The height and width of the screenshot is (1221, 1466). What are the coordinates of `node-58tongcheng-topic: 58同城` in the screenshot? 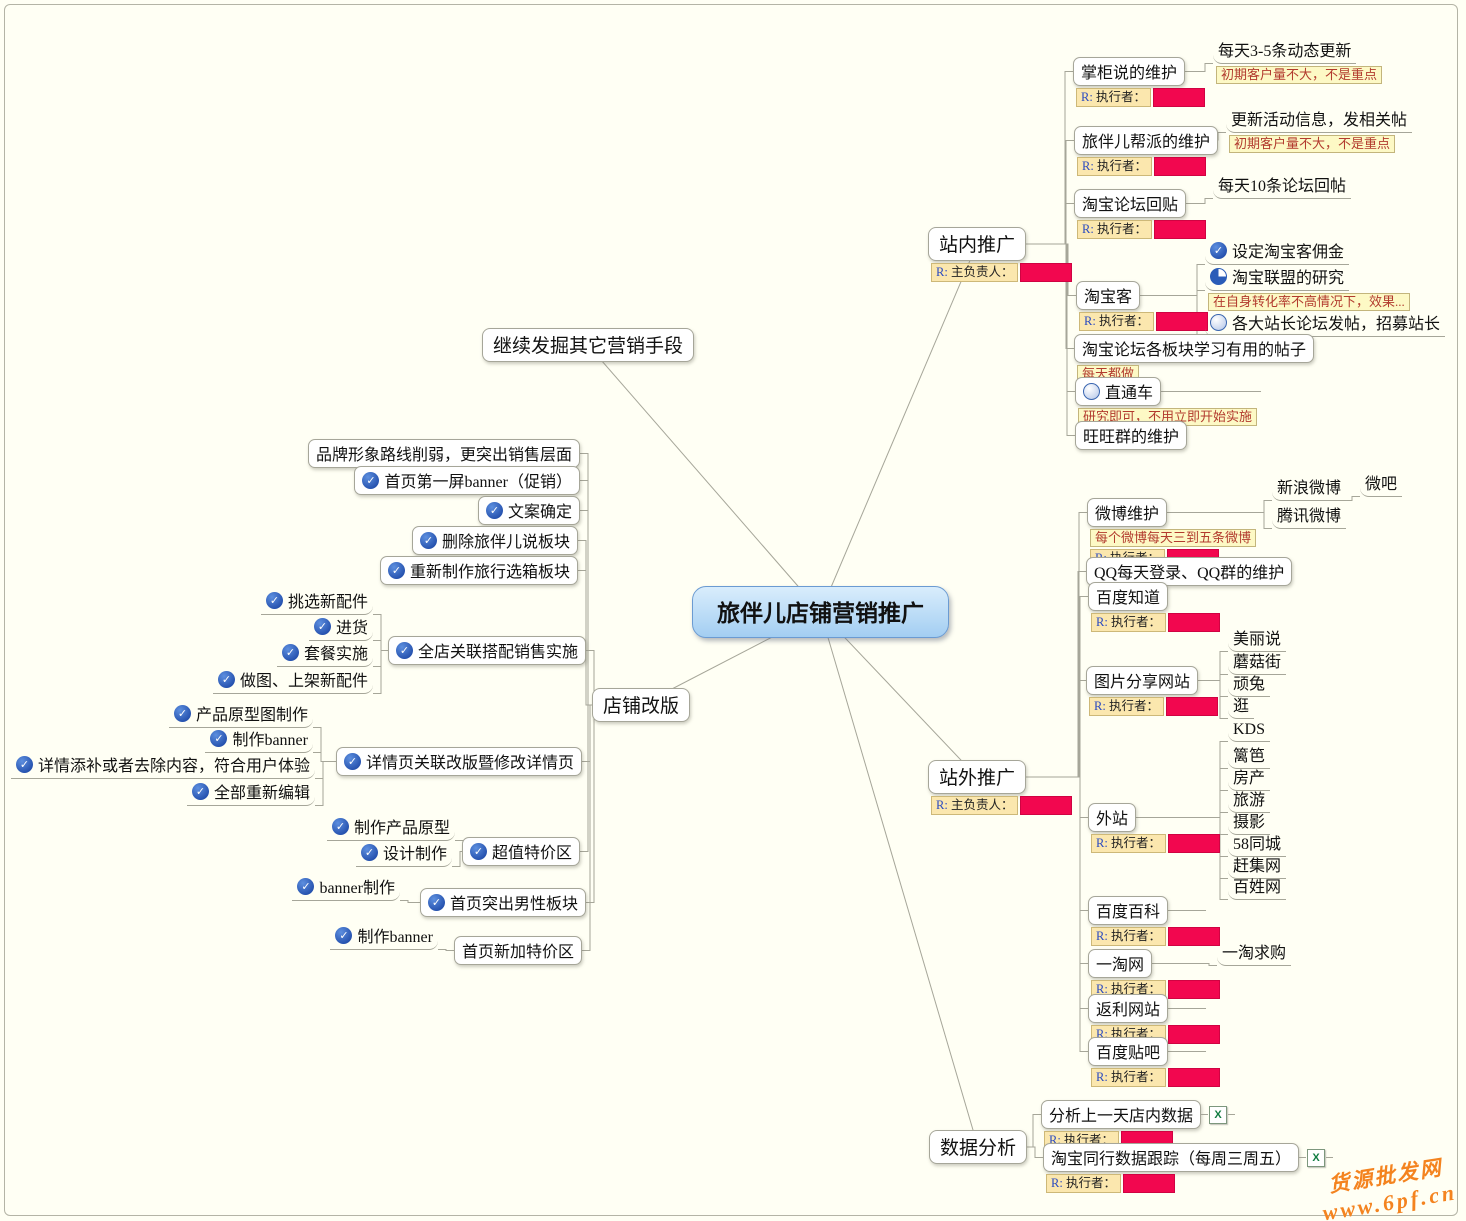 It's located at (1257, 843).